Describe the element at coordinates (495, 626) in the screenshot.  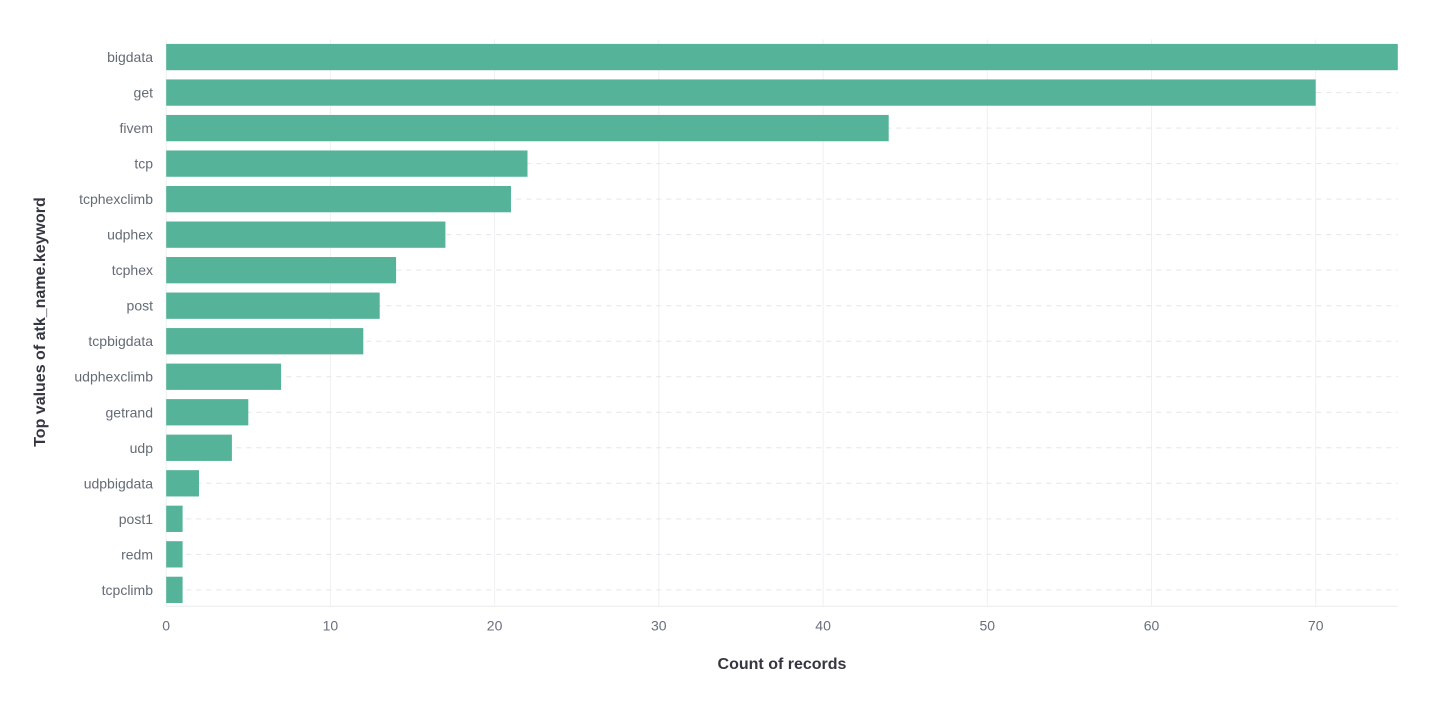
I see `svg-text: 20` at that location.